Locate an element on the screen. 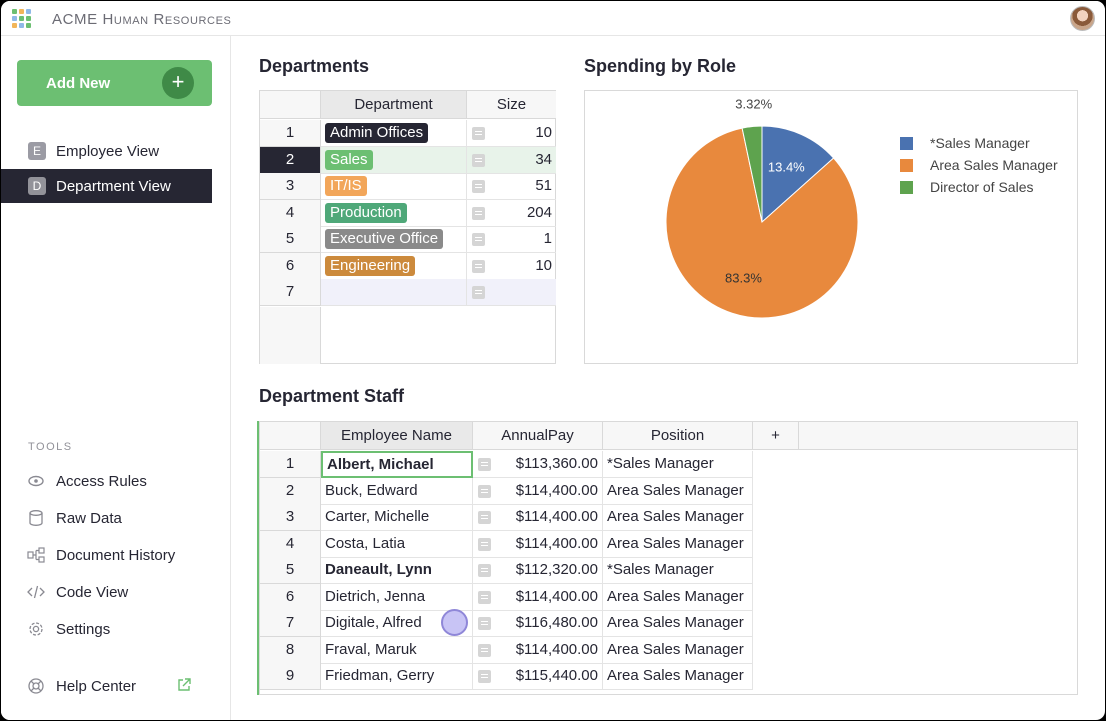 The height and width of the screenshot is (721, 1106). external-link-icon is located at coordinates (184, 685).